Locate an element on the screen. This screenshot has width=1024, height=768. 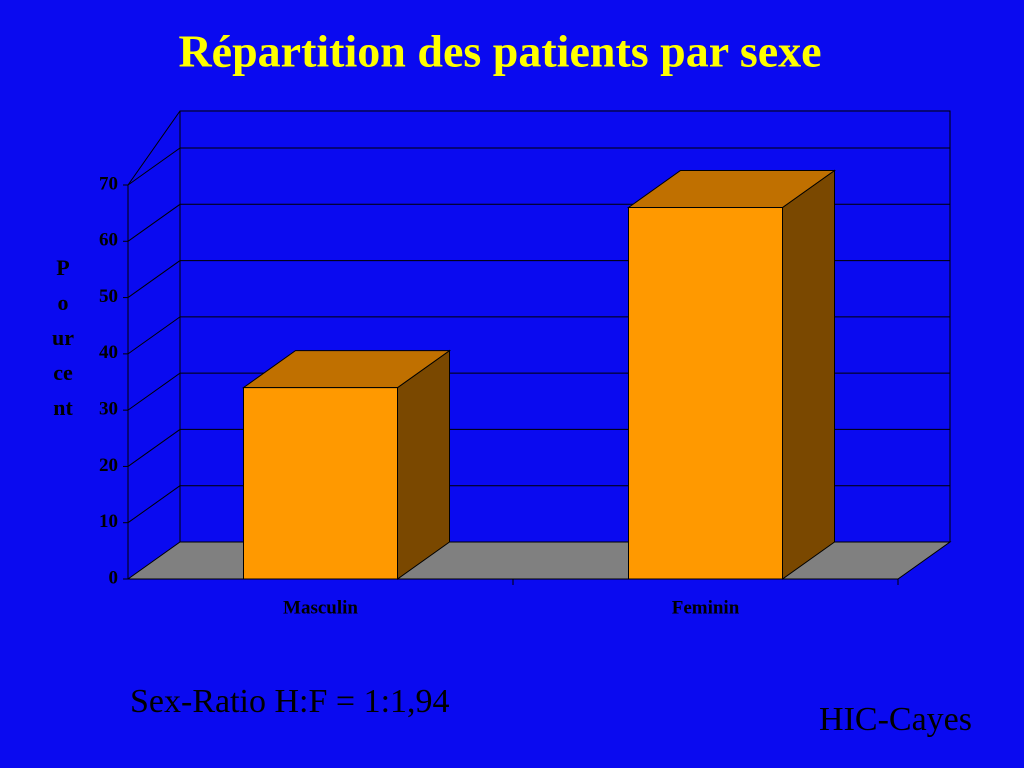
y-tick-label: 0 is located at coordinates (114, 577).